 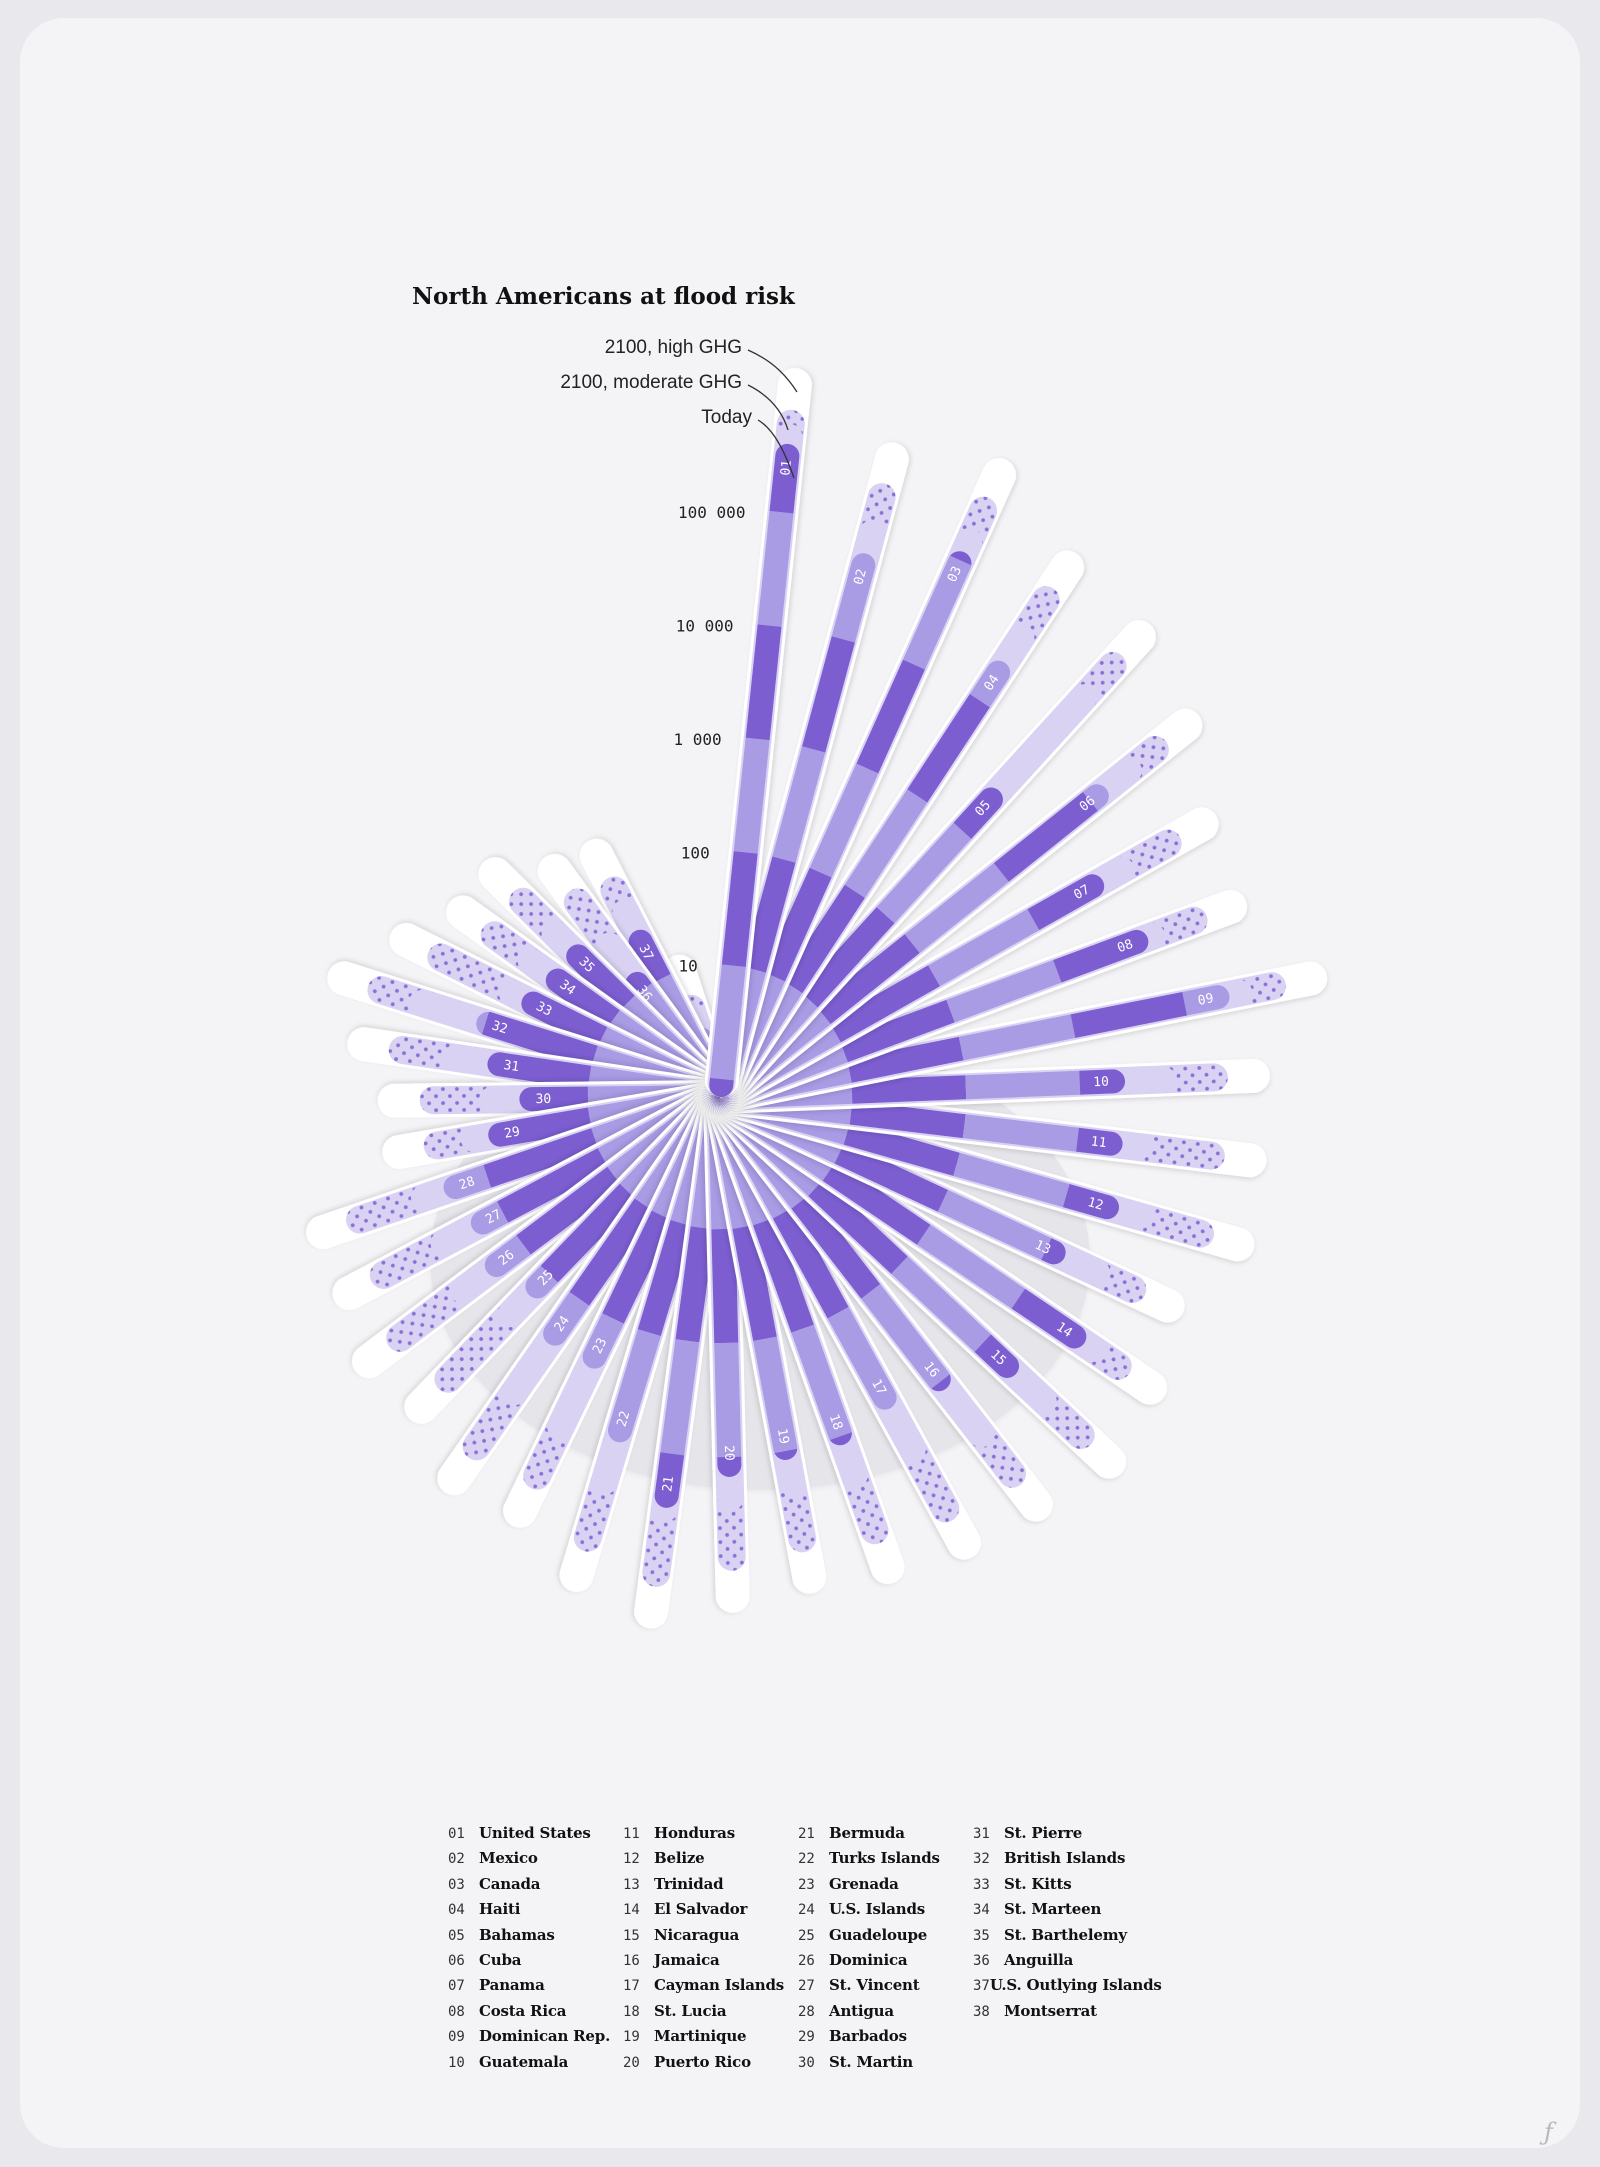 I want to click on bar-10: 10, so click(x=994, y=1086).